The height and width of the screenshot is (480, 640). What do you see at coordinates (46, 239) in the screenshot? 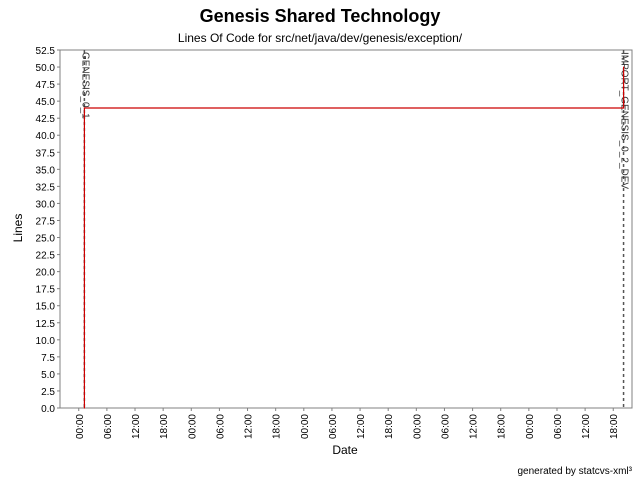
I see `y-tick-label: 25.0` at bounding box center [46, 239].